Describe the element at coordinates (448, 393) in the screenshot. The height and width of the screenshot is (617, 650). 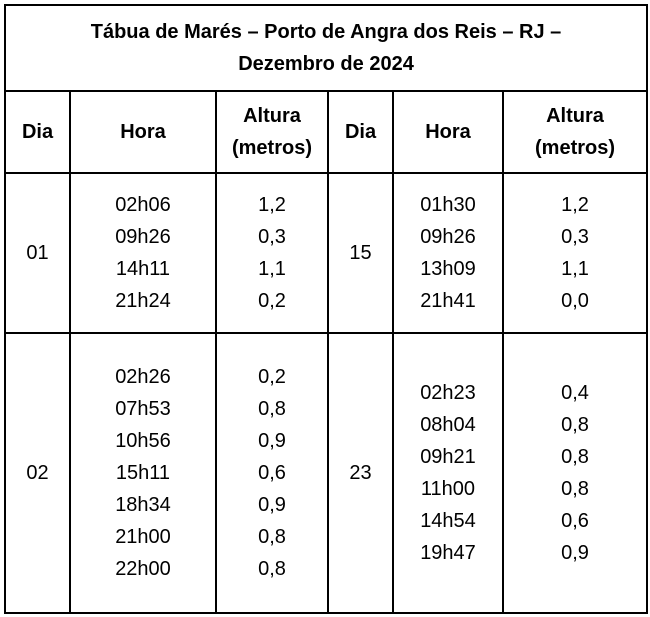
I see `hora-value: 02h23` at that location.